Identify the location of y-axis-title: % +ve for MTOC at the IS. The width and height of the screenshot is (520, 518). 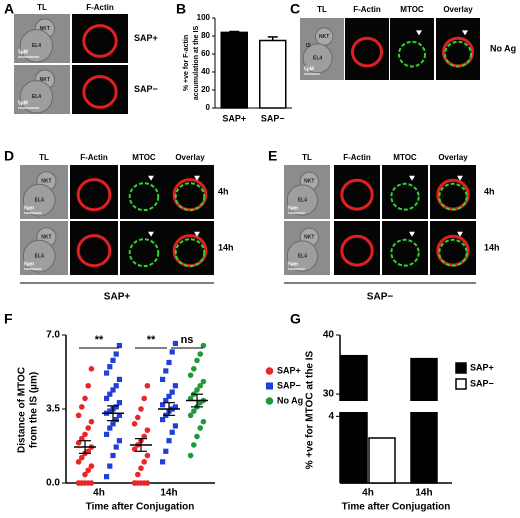
(310, 409).